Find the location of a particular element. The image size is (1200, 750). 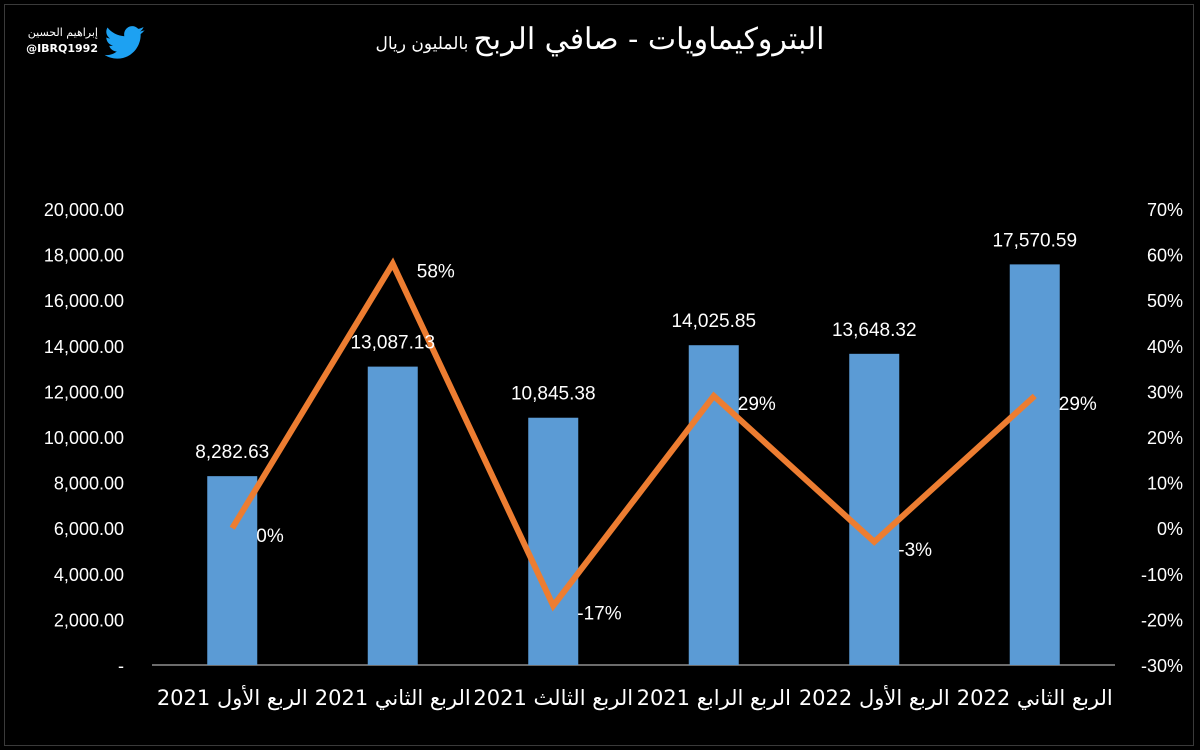

x-category-label: الربع الثالث 2021 is located at coordinates (553, 698).